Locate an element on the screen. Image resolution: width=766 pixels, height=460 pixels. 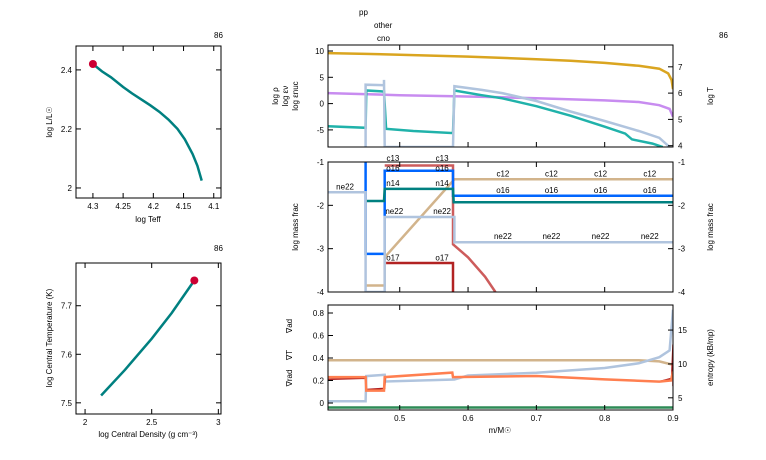
x-tick-label: 4.3 is located at coordinates (93, 206).